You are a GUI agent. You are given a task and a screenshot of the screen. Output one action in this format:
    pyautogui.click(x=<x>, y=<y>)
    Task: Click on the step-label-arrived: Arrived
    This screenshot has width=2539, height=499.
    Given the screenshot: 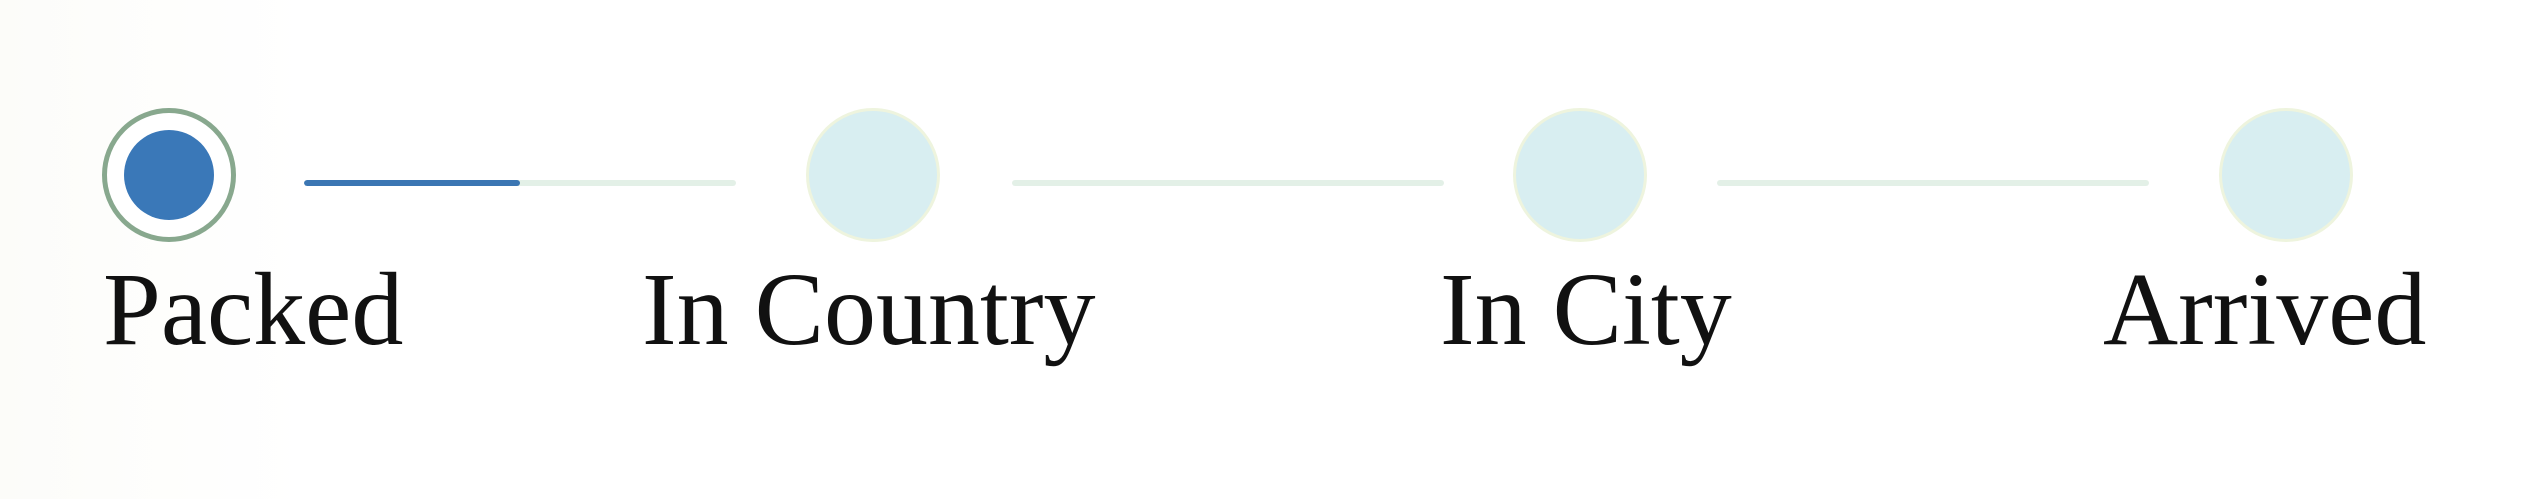 What is the action you would take?
    pyautogui.click(x=2265, y=309)
    